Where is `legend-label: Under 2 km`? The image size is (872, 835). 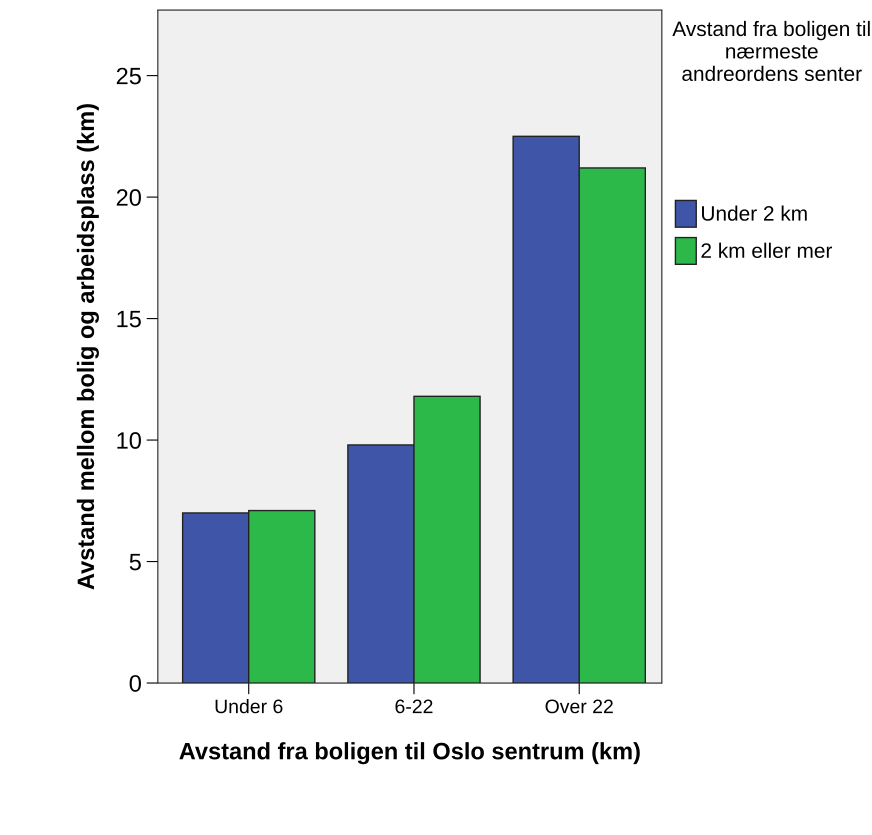
legend-label: Under 2 km is located at coordinates (754, 213).